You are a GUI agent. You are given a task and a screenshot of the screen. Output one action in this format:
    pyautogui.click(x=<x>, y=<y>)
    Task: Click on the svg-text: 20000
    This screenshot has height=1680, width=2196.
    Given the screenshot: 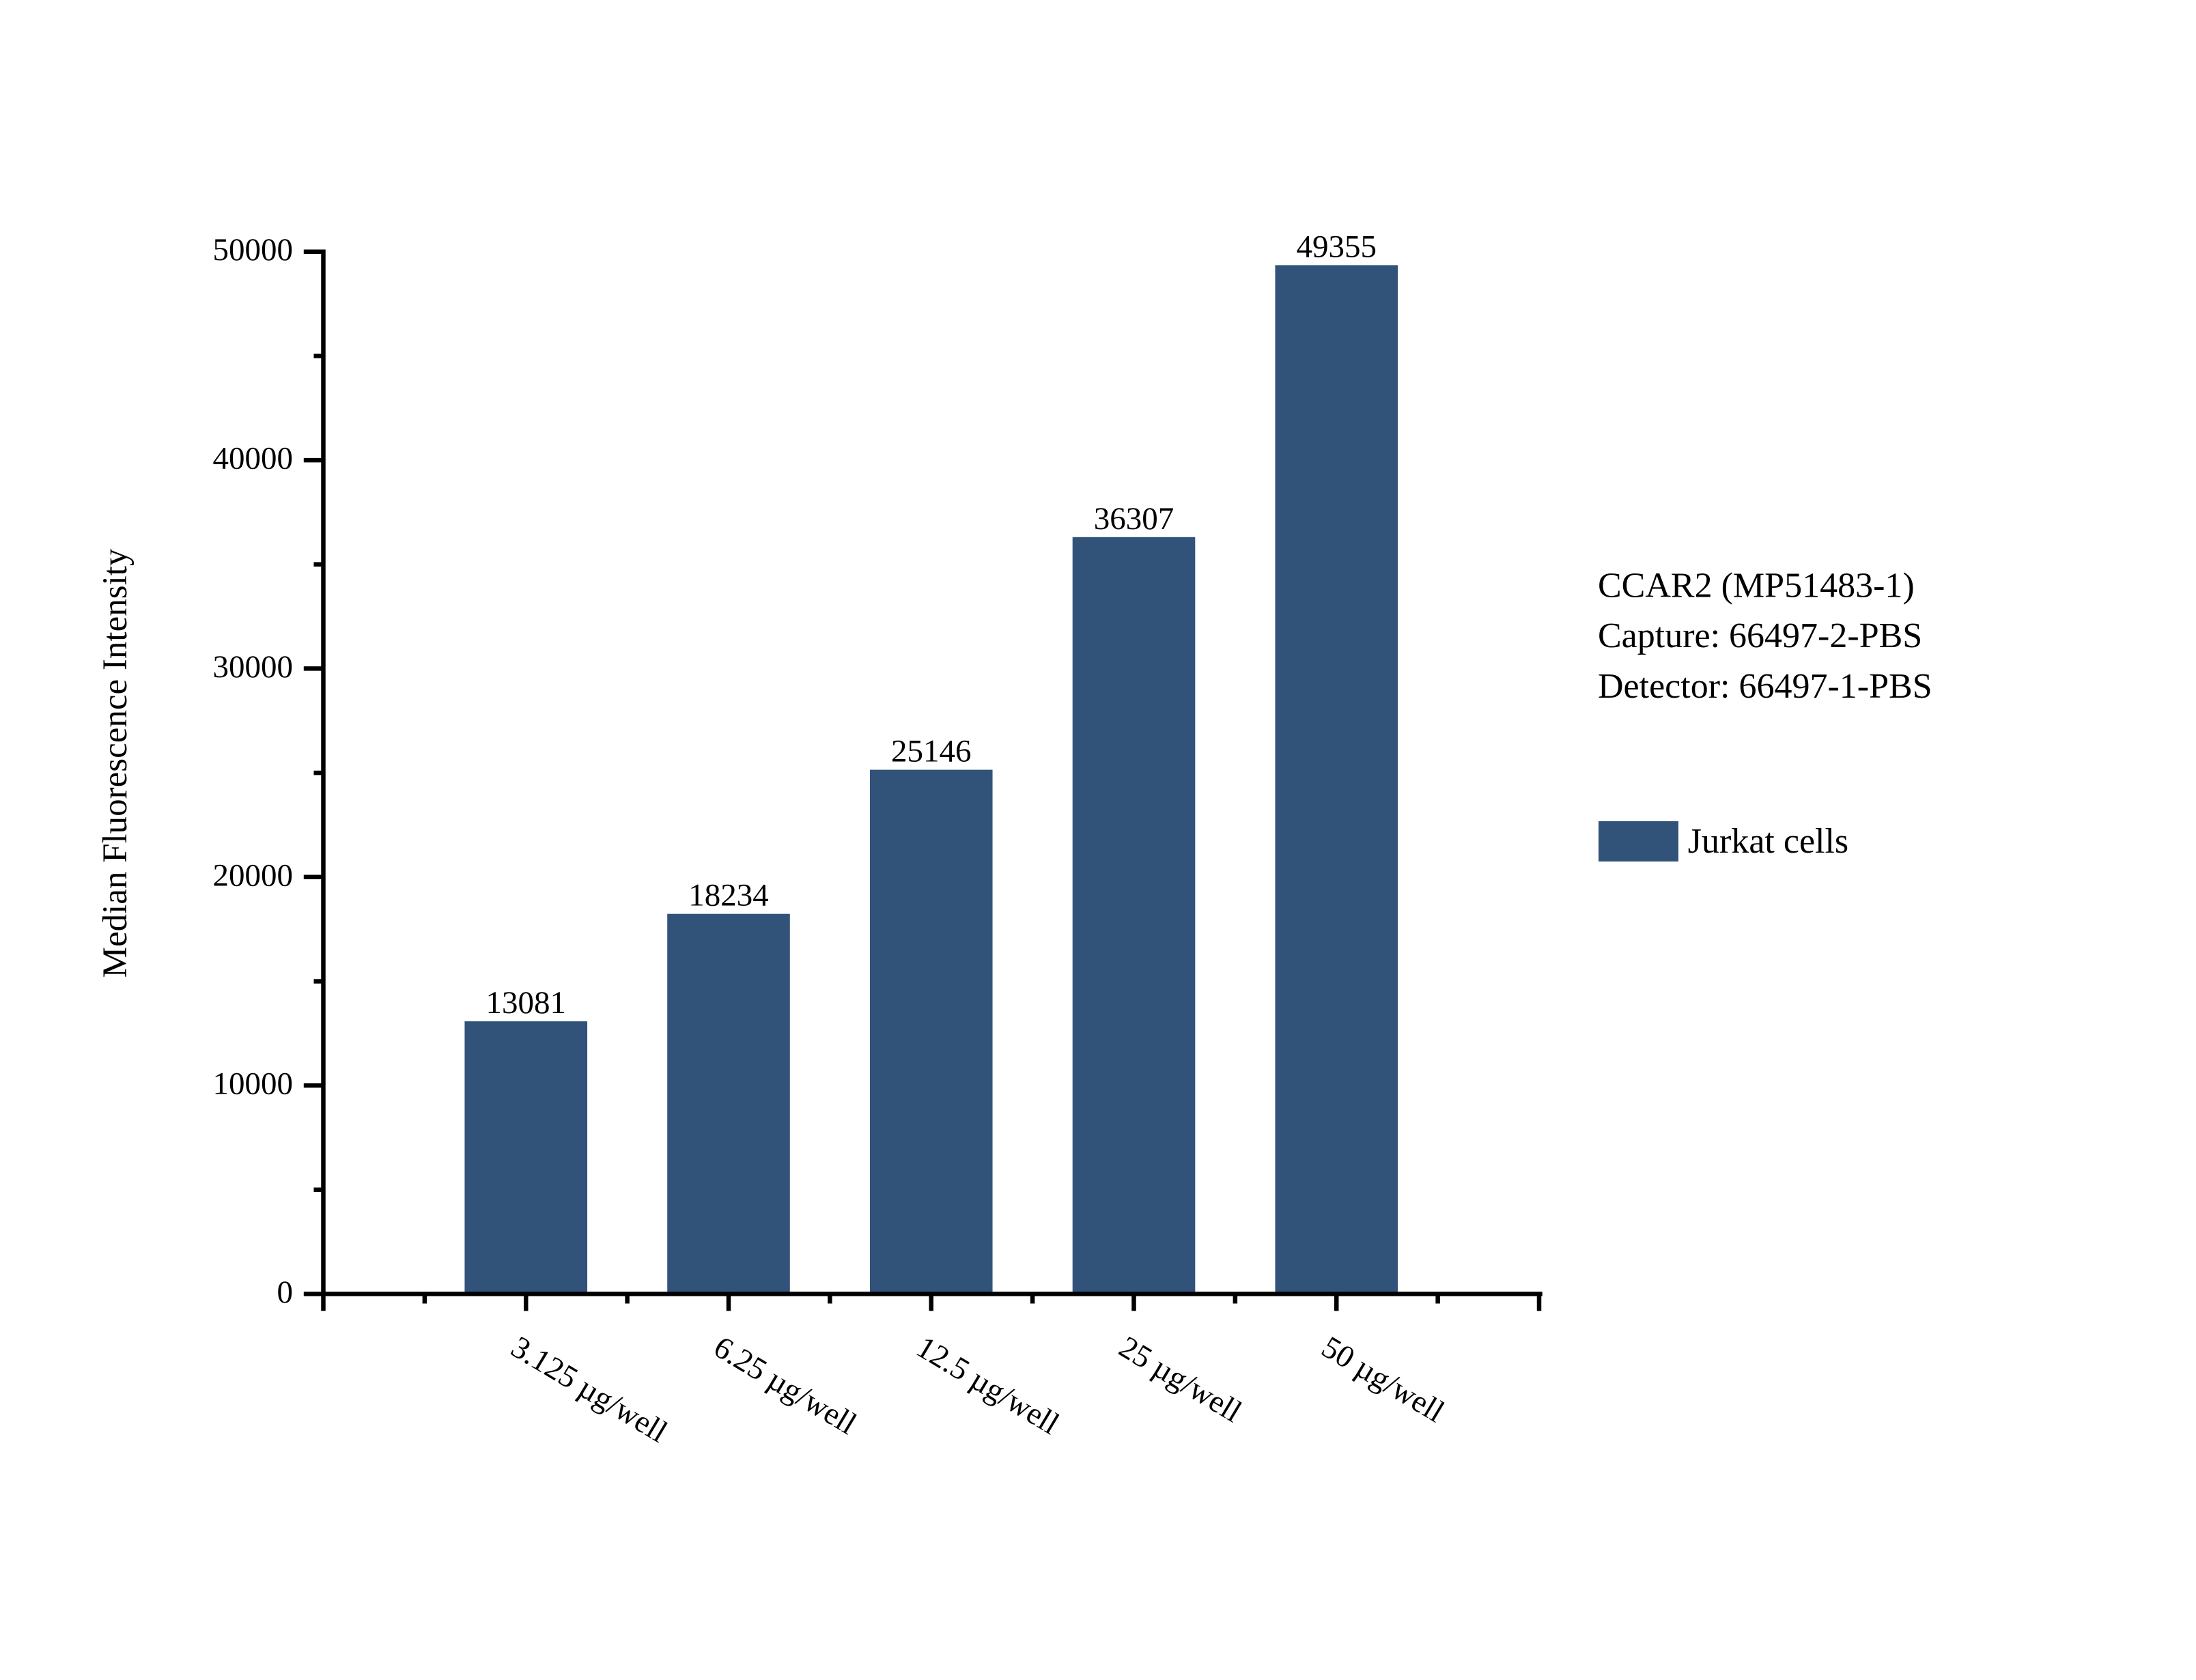 What is the action you would take?
    pyautogui.click(x=253, y=875)
    